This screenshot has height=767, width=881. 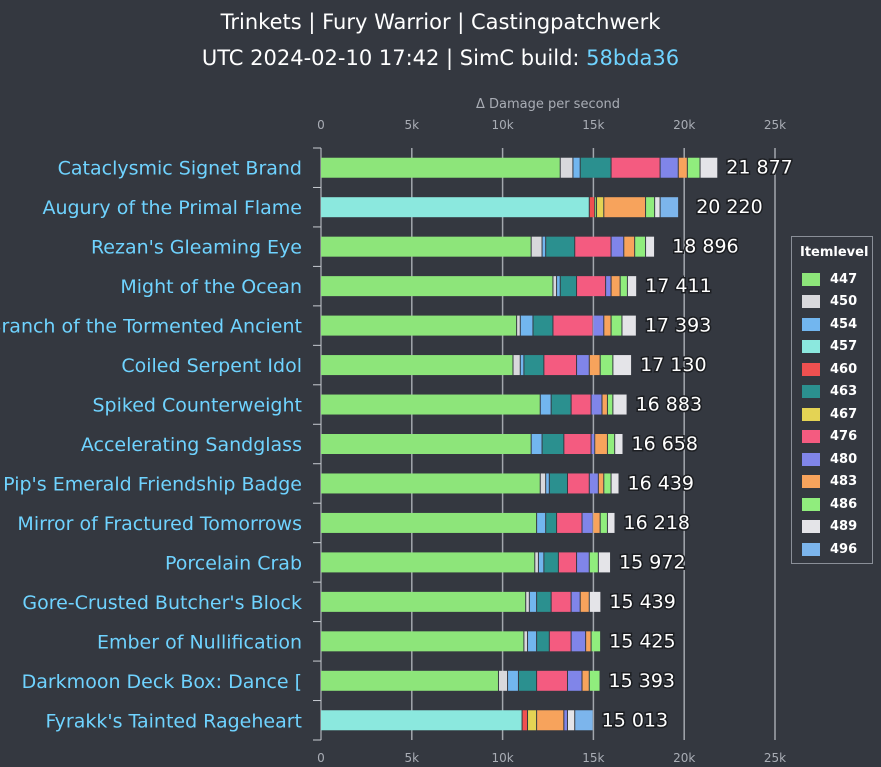 I want to click on legend-label: 496, so click(x=844, y=549).